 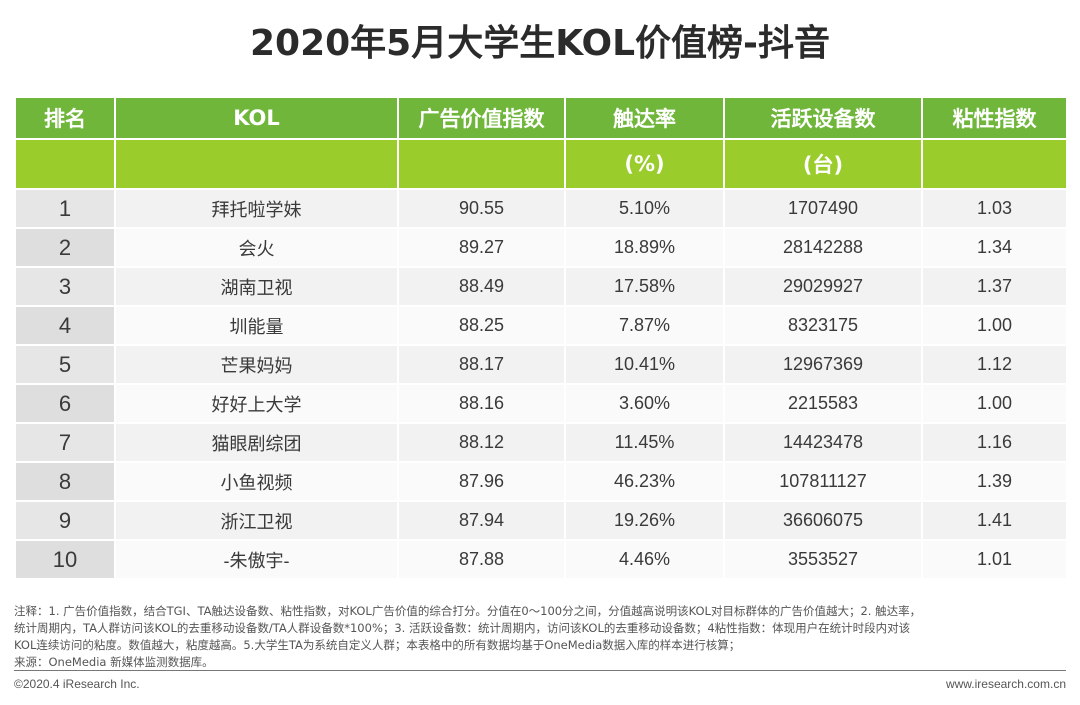 I want to click on table-row: 2 会火 89.27 18.89% 28142288 1.34, so click(x=541, y=247).